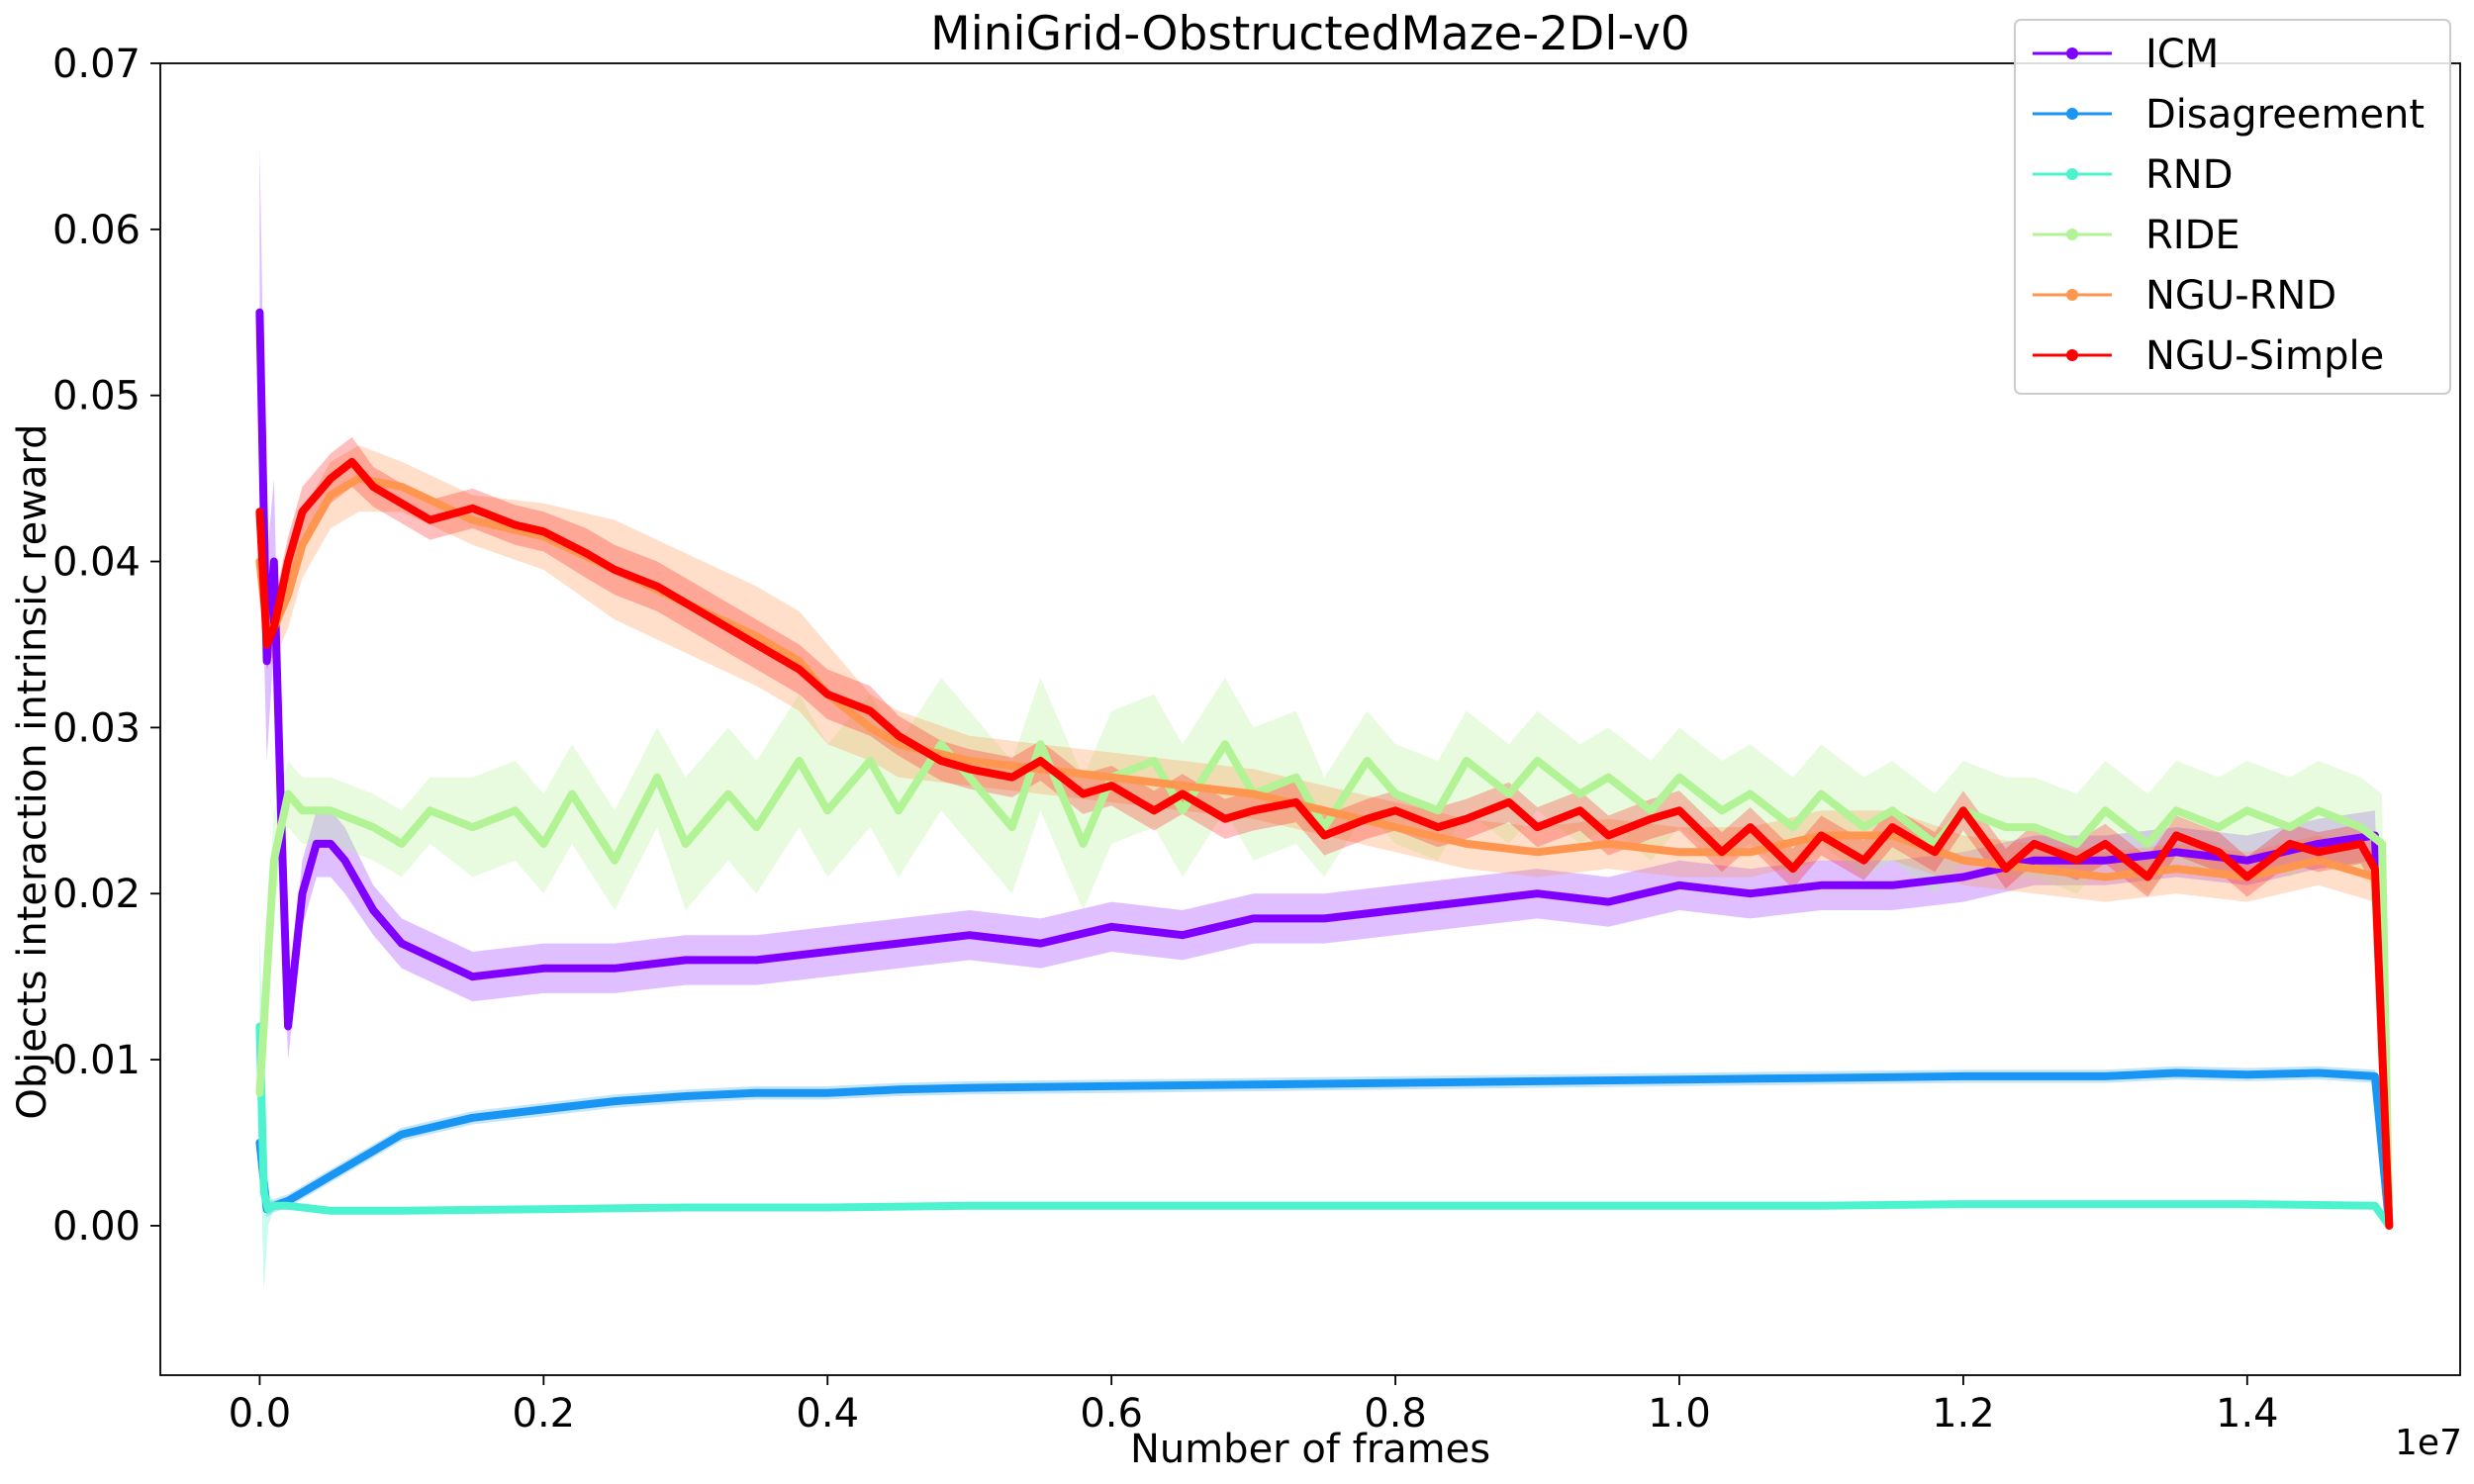  What do you see at coordinates (2248, 1414) in the screenshot?
I see `x-tick-label: 1.4` at bounding box center [2248, 1414].